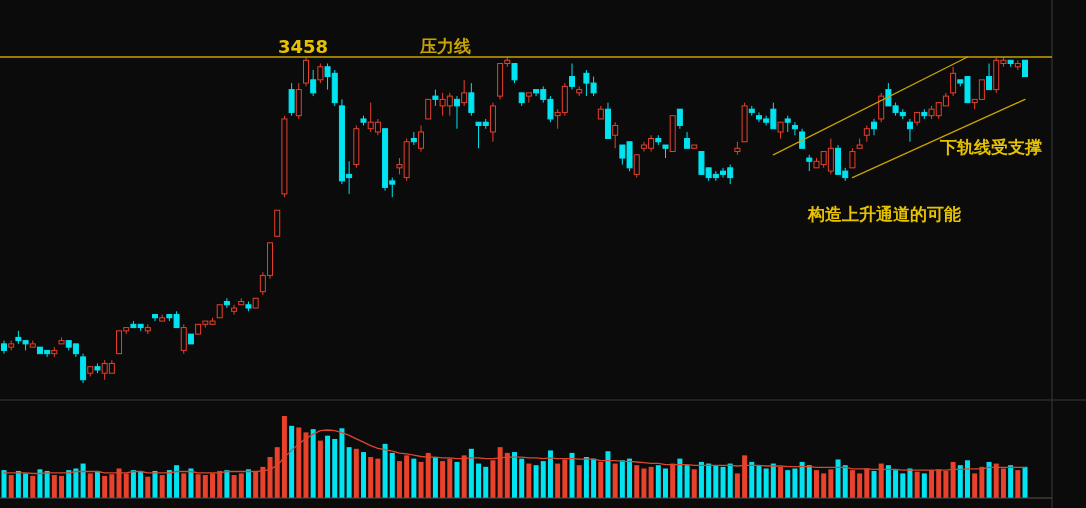  I want to click on ref-line-label: 压力线, so click(445, 46).